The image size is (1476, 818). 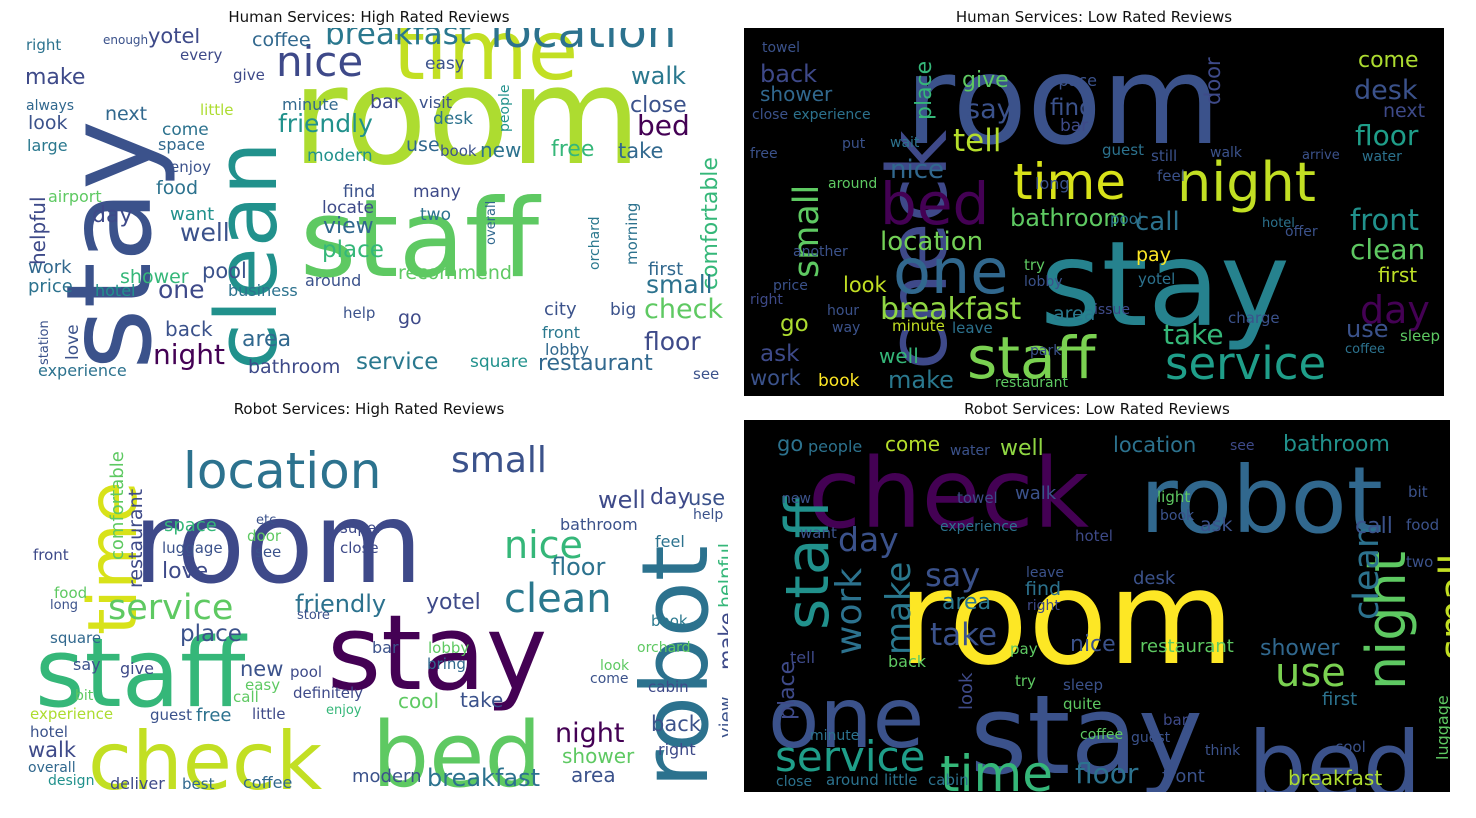 I want to click on cloud-word: right, so click(x=44, y=44).